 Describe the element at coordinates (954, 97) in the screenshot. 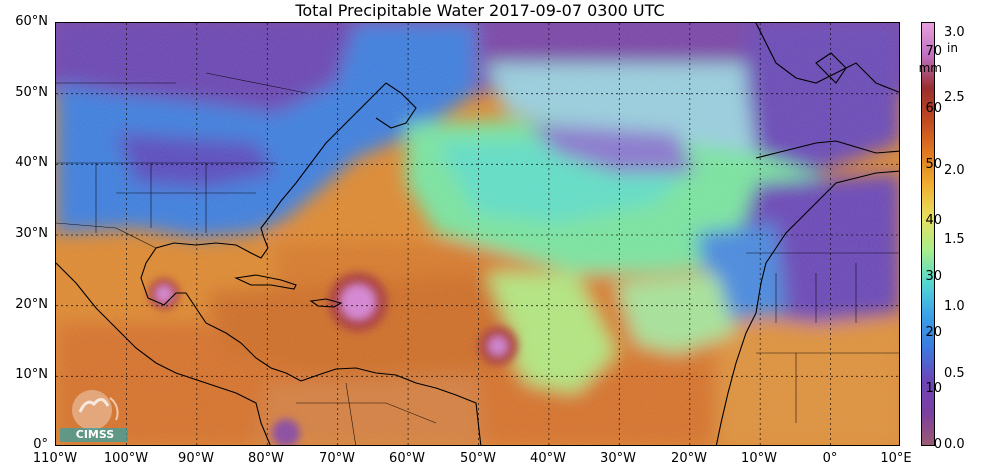

I see `cbar-in-2.5: 2.5` at that location.